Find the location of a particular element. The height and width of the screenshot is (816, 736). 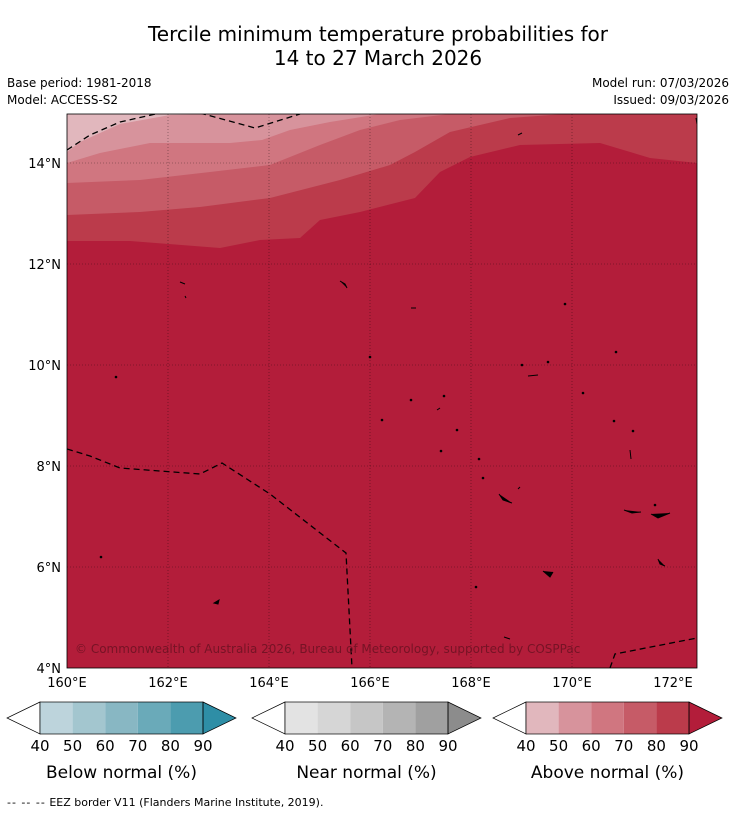

eez-border-southeast is located at coordinates (653, 652).